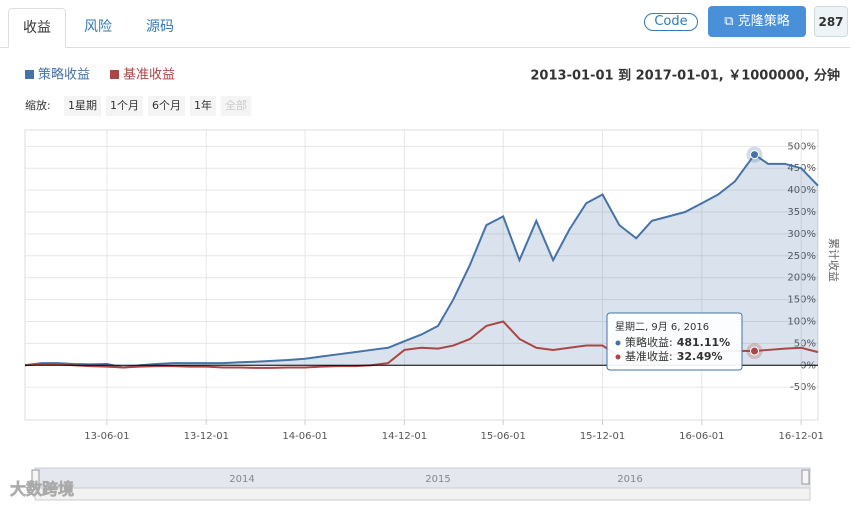 The height and width of the screenshot is (506, 860). What do you see at coordinates (502, 436) in the screenshot?
I see `x-tick-label: 15-06-01` at bounding box center [502, 436].